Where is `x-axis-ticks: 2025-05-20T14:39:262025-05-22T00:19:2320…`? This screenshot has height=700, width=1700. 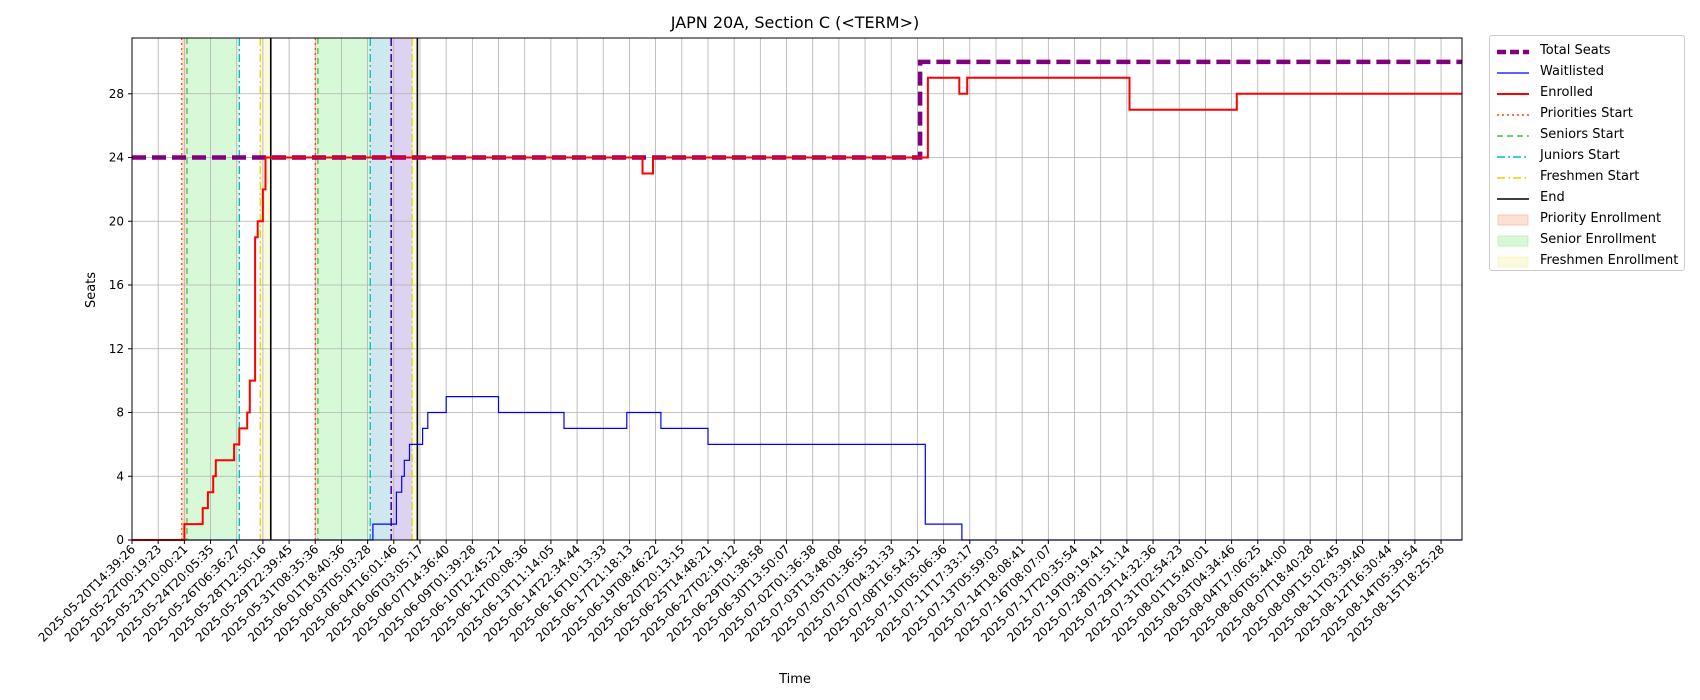
x-axis-ticks: 2025-05-20T14:39:262025-05-22T00:19:2320… is located at coordinates (741, 592).